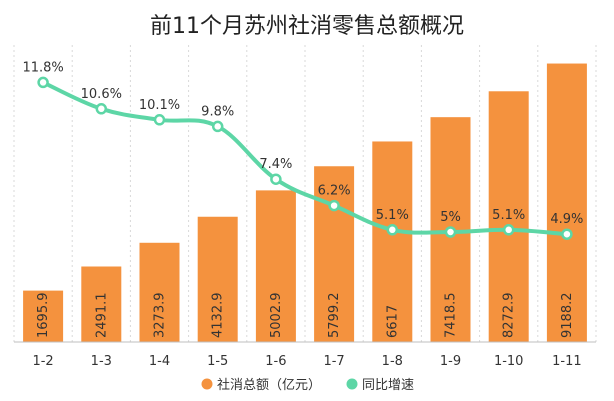 Image resolution: width=614 pixels, height=401 pixels. I want to click on bar-value-label: 5799.2, so click(334, 316).